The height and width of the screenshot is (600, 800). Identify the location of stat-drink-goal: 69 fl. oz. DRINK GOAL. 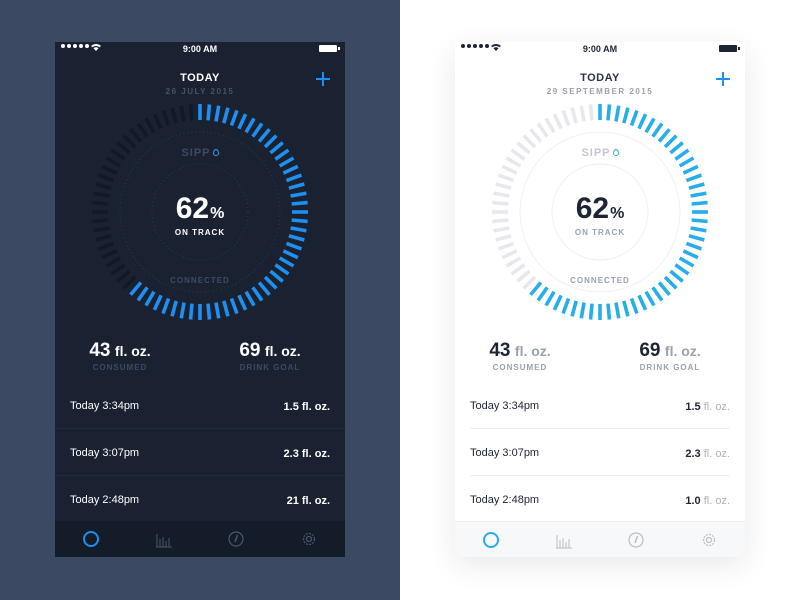
(670, 356).